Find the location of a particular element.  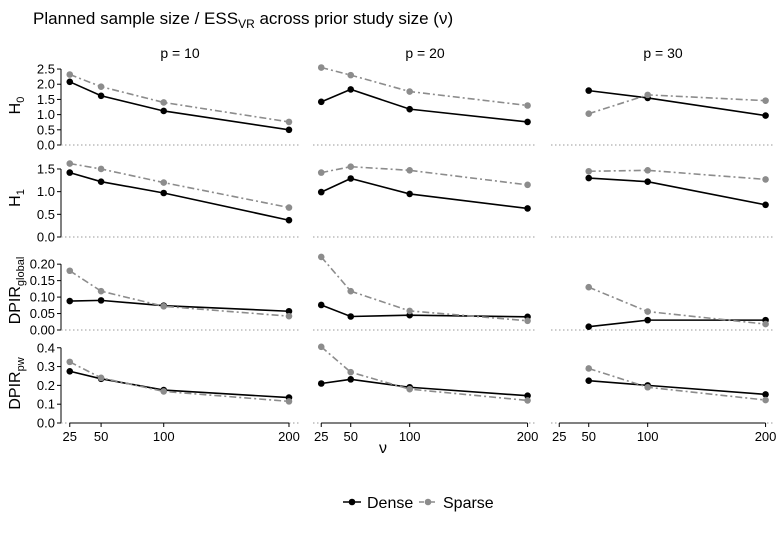

legend: Dense Sparse is located at coordinates (418, 503).